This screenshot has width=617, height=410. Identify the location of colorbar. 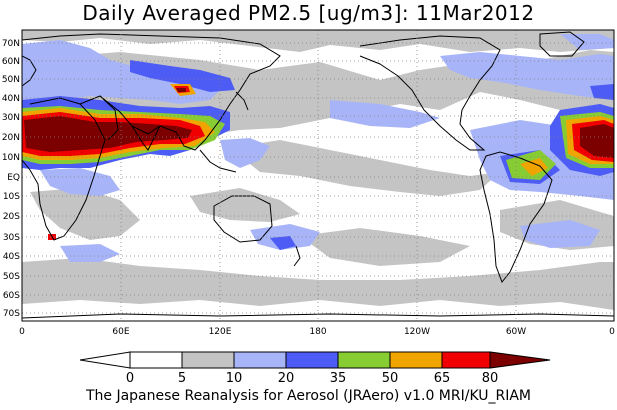
(315, 360).